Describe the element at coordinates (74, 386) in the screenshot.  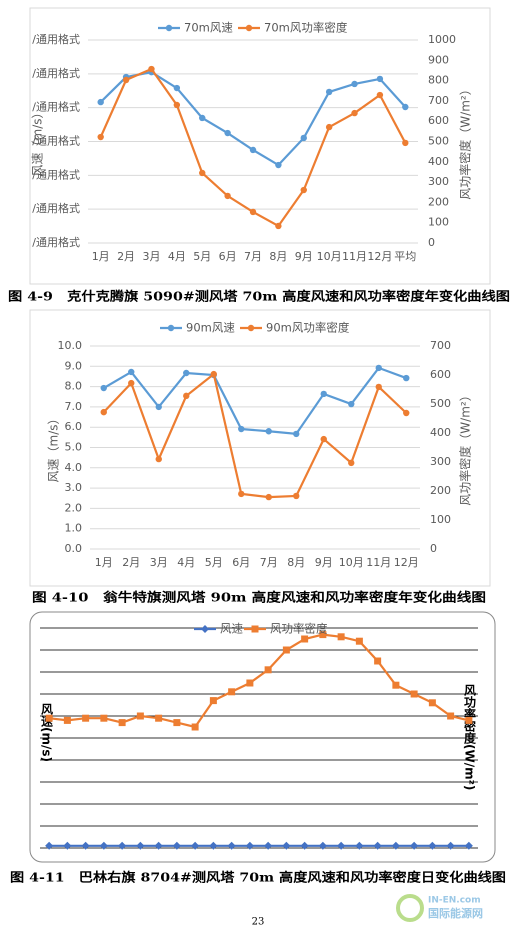
I see `y-tick-label: 8.0` at that location.